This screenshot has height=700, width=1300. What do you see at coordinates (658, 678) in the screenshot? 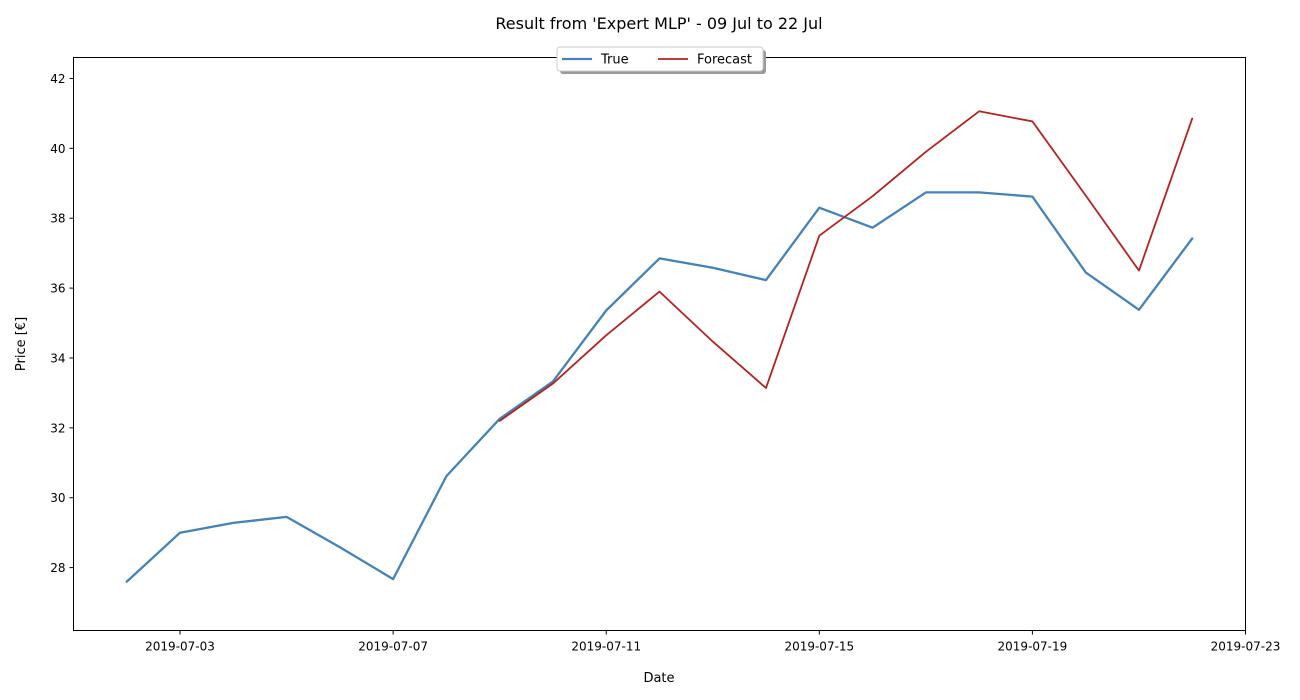
I see `x-axis-label: Date` at bounding box center [658, 678].